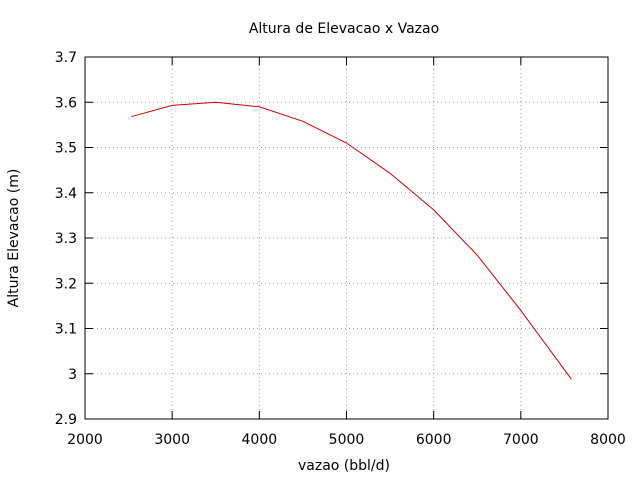 The image size is (640, 480). I want to click on y-tick-labels: 2.9 3 3.1 3.2 3.3 3.4 3.5 3.6 3.7, so click(66, 239).